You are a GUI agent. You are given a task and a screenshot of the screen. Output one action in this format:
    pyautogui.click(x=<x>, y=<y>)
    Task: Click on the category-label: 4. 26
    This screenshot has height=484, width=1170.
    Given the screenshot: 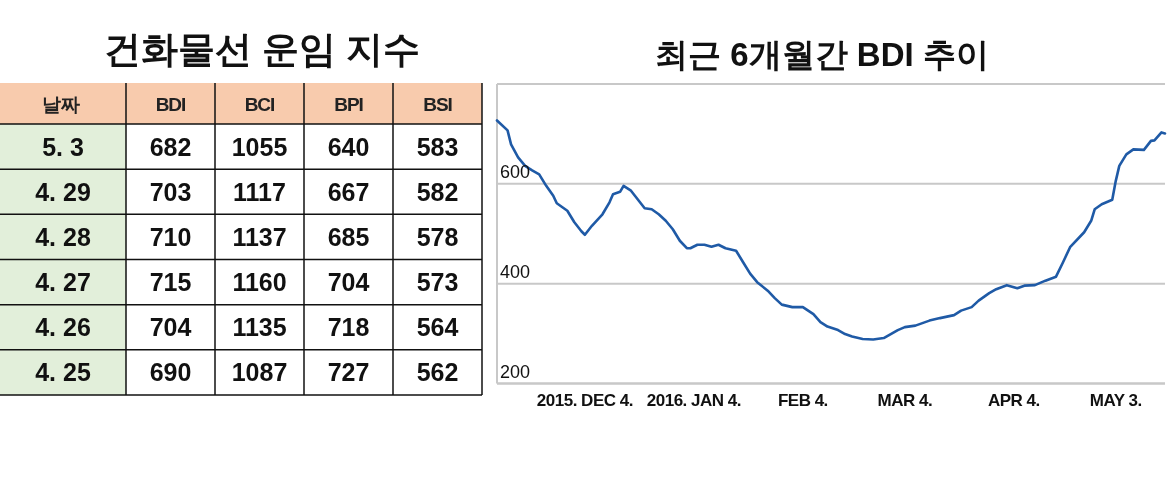 What is the action you would take?
    pyautogui.click(x=63, y=327)
    